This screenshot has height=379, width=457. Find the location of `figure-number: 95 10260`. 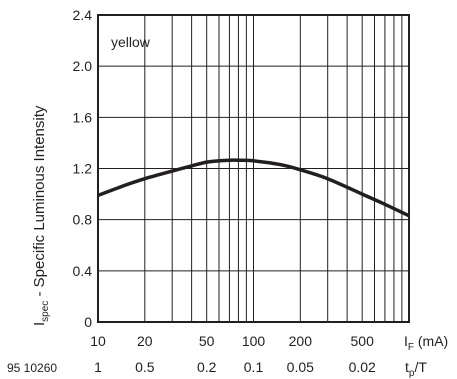

figure-number: 95 10260 is located at coordinates (32, 368).